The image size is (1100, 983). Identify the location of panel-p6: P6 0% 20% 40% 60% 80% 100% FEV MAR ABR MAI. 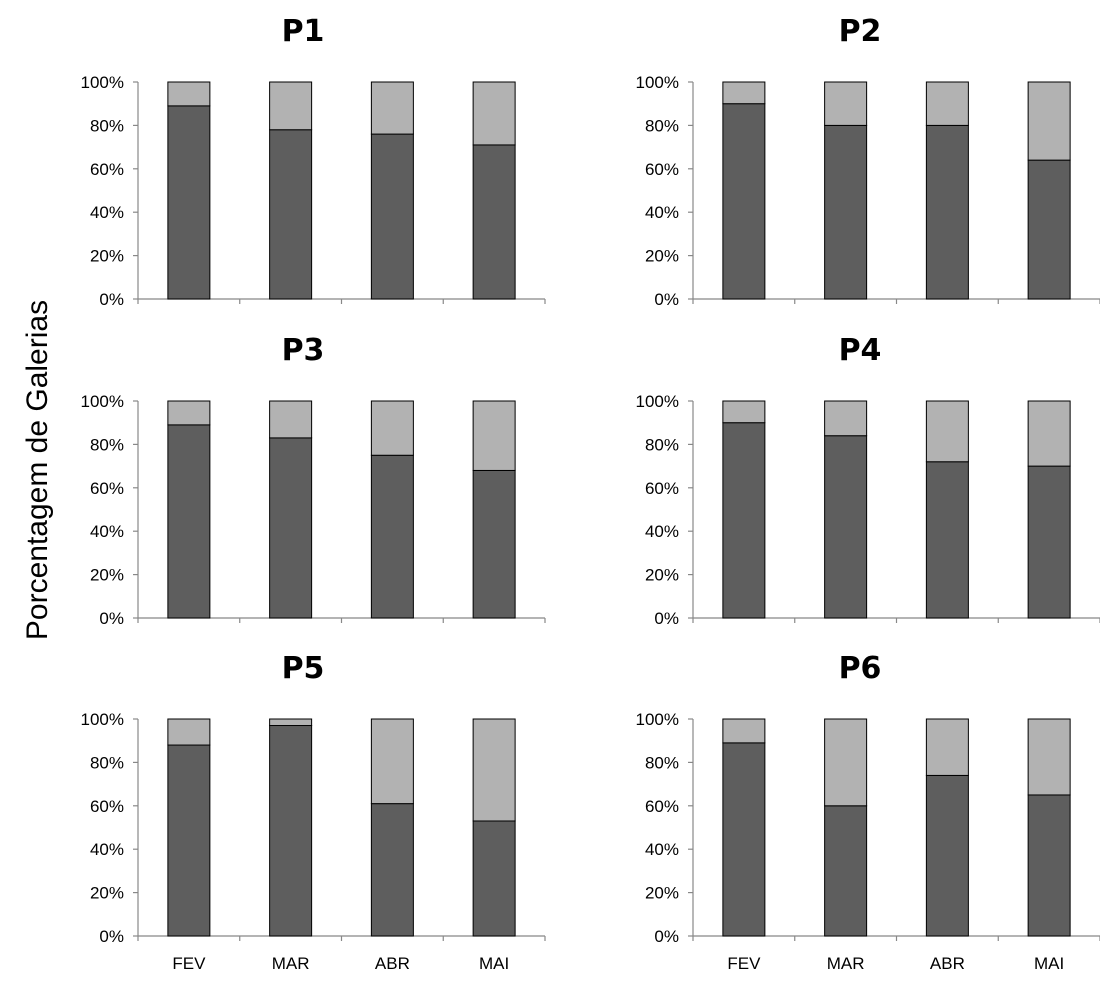
(868, 812).